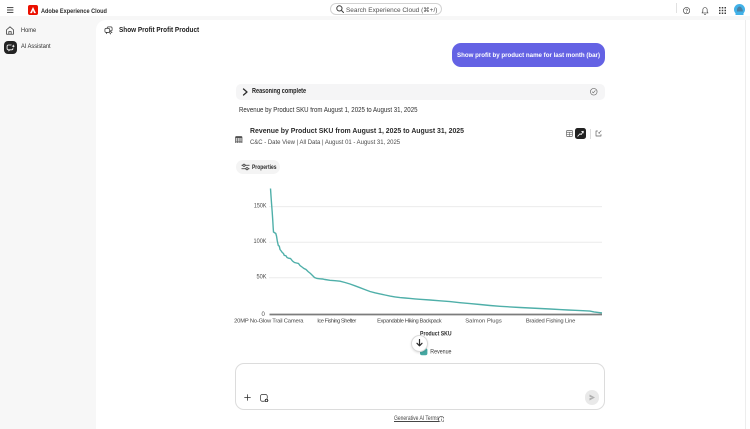 Image resolution: width=750 pixels, height=429 pixels. I want to click on svg-text: Product SKU, so click(436, 334).